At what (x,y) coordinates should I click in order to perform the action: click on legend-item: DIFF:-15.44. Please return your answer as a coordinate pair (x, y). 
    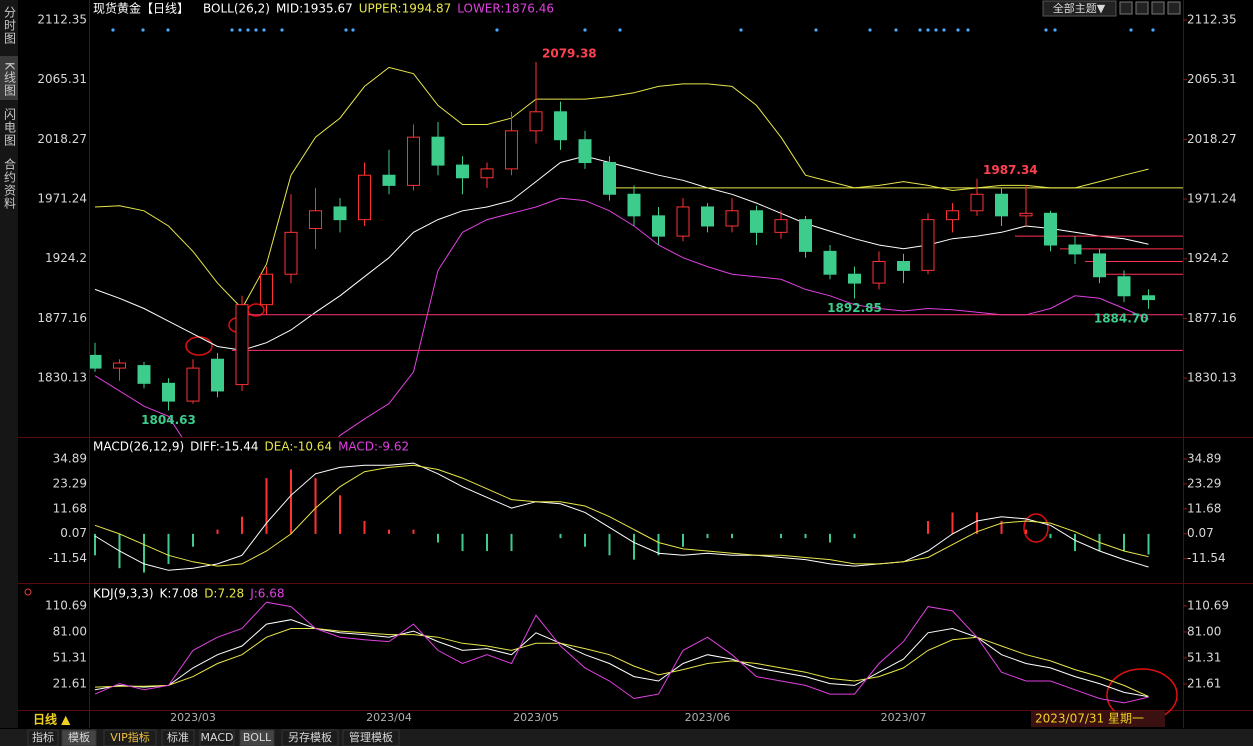
    Looking at the image, I should click on (224, 447).